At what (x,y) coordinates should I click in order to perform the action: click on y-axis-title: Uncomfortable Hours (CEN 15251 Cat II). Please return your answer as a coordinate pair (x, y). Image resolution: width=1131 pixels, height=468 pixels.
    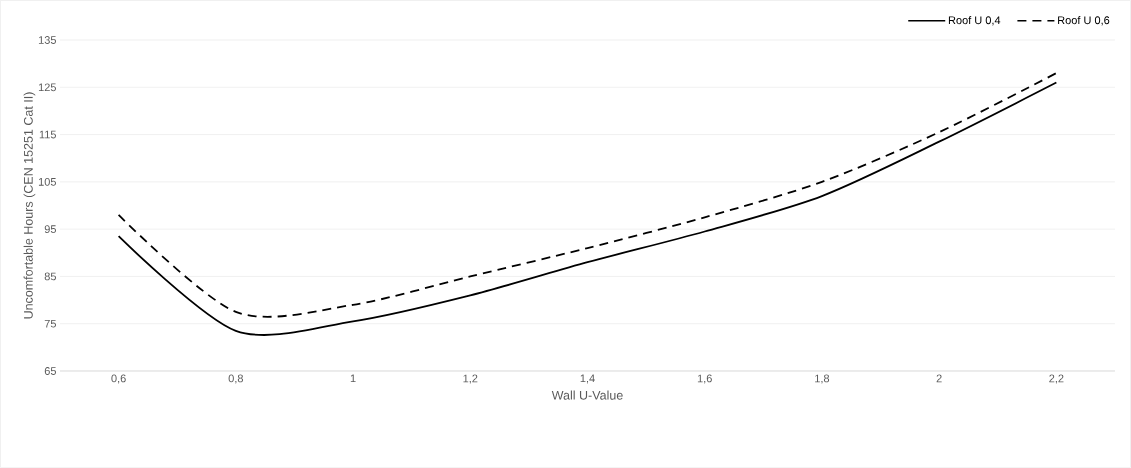
    Looking at the image, I should click on (29, 205).